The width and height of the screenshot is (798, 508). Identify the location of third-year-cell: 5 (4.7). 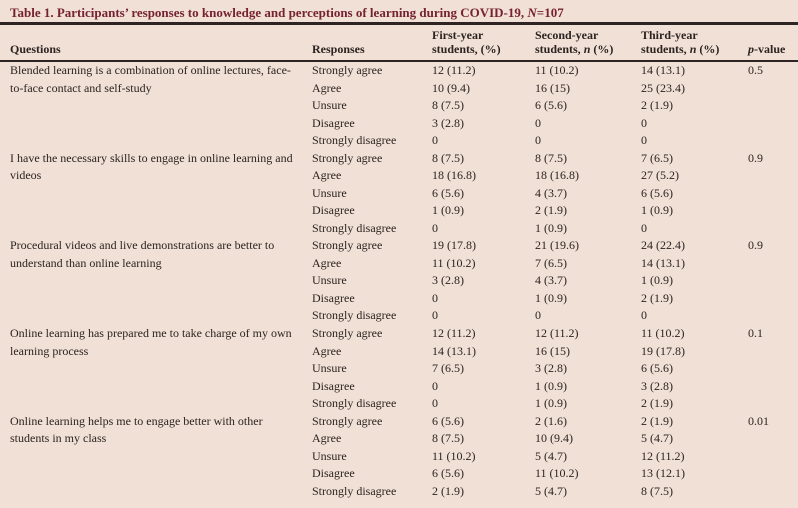
(657, 438).